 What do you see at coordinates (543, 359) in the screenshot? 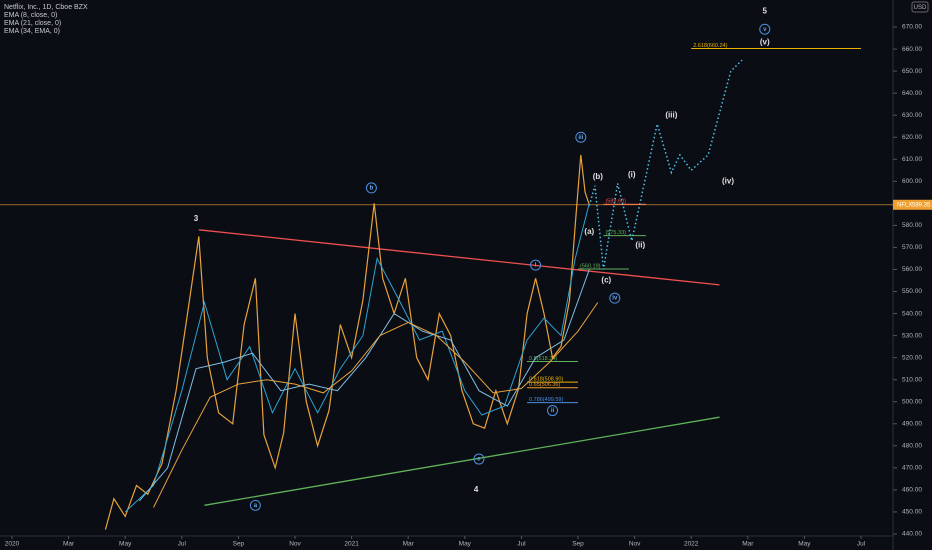
I see `fib-label: 0.5(518.24)` at bounding box center [543, 359].